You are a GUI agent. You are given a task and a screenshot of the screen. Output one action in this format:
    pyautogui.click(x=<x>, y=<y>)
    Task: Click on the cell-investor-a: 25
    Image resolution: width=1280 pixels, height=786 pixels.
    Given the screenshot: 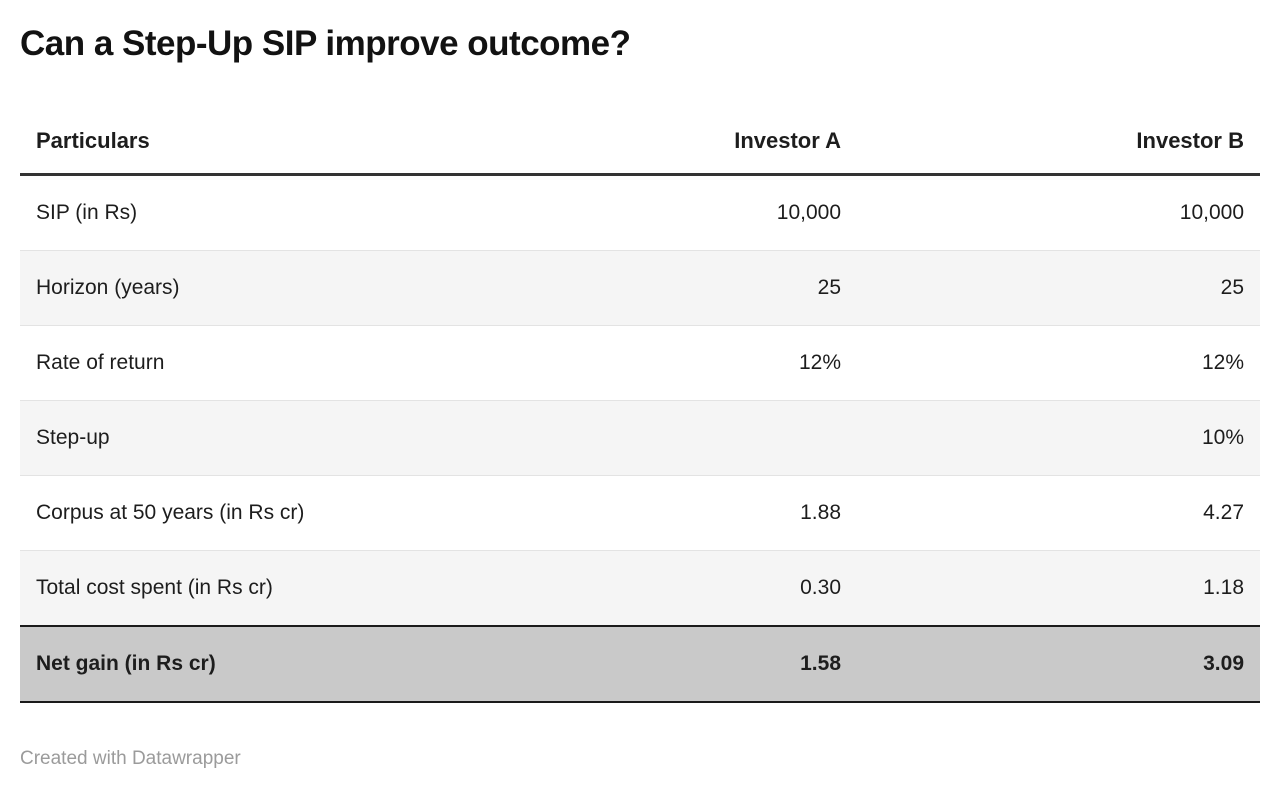 What is the action you would take?
    pyautogui.click(x=655, y=288)
    